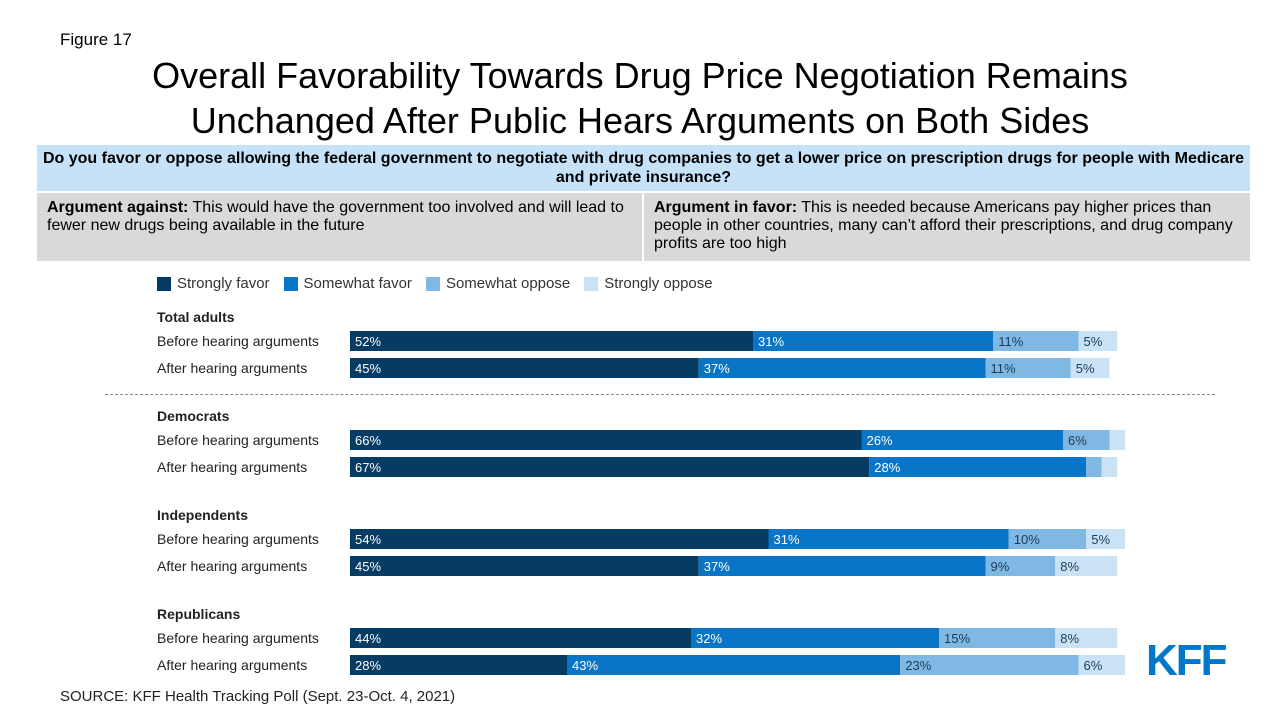 Image resolution: width=1280 pixels, height=720 pixels. I want to click on legend-label: Strongly favor, so click(223, 283).